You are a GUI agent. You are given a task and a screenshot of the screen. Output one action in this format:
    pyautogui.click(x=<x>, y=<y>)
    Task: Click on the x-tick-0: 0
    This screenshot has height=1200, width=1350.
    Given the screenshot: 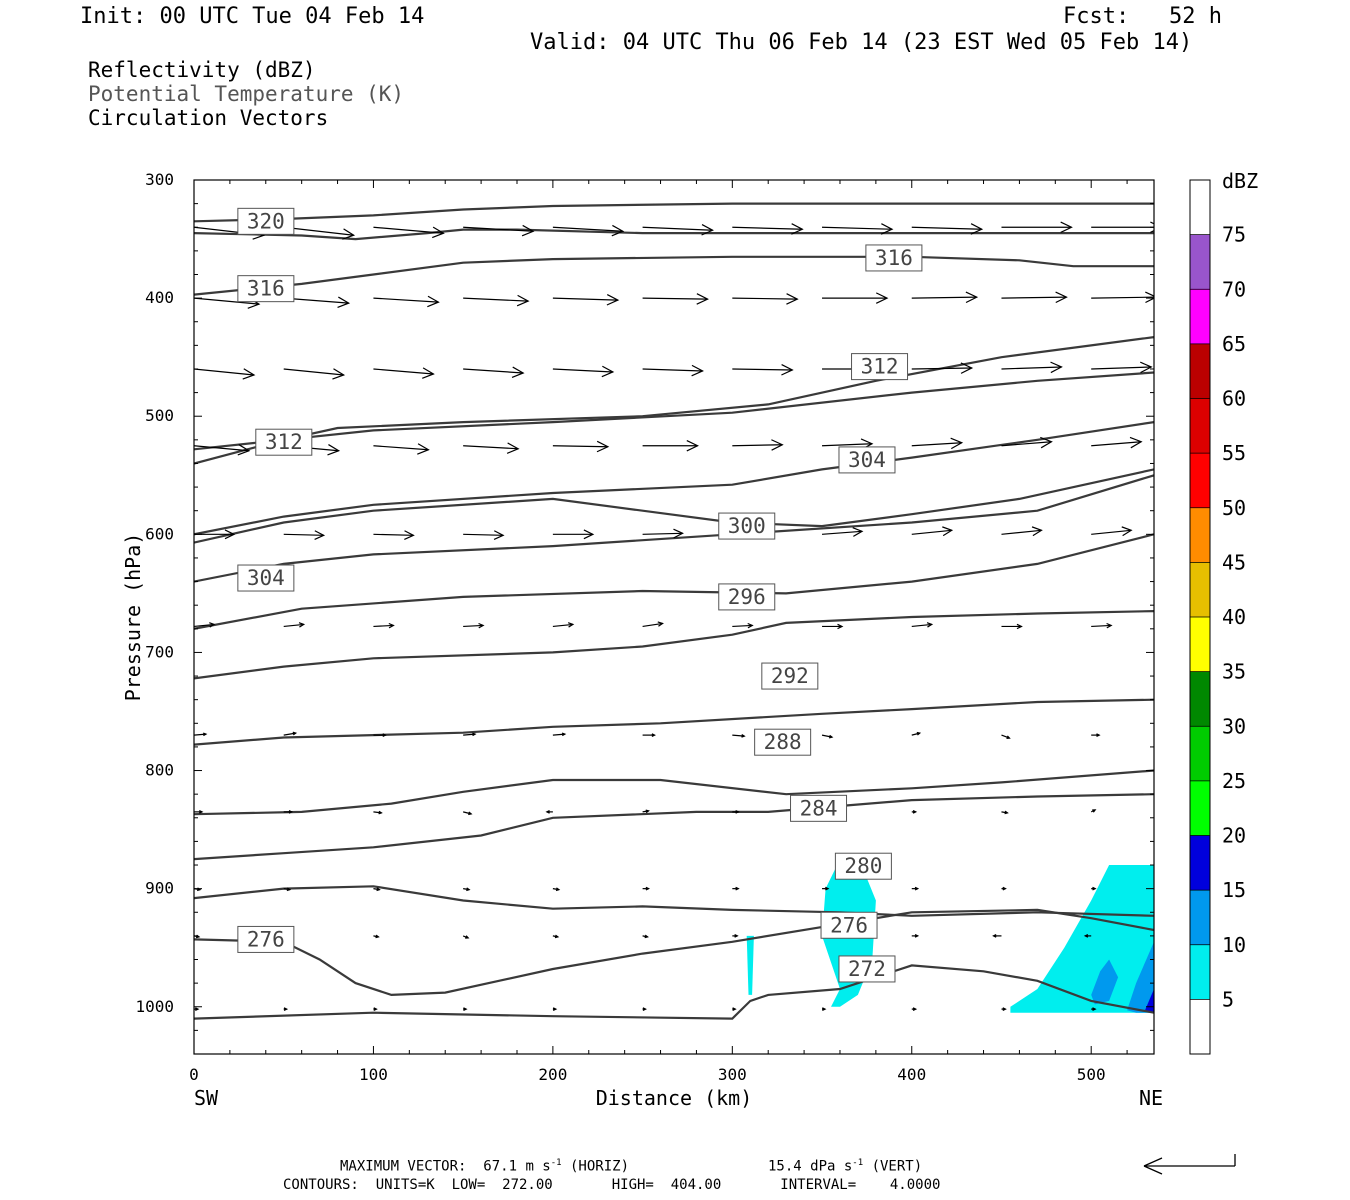 What is the action you would take?
    pyautogui.click(x=194, y=1074)
    